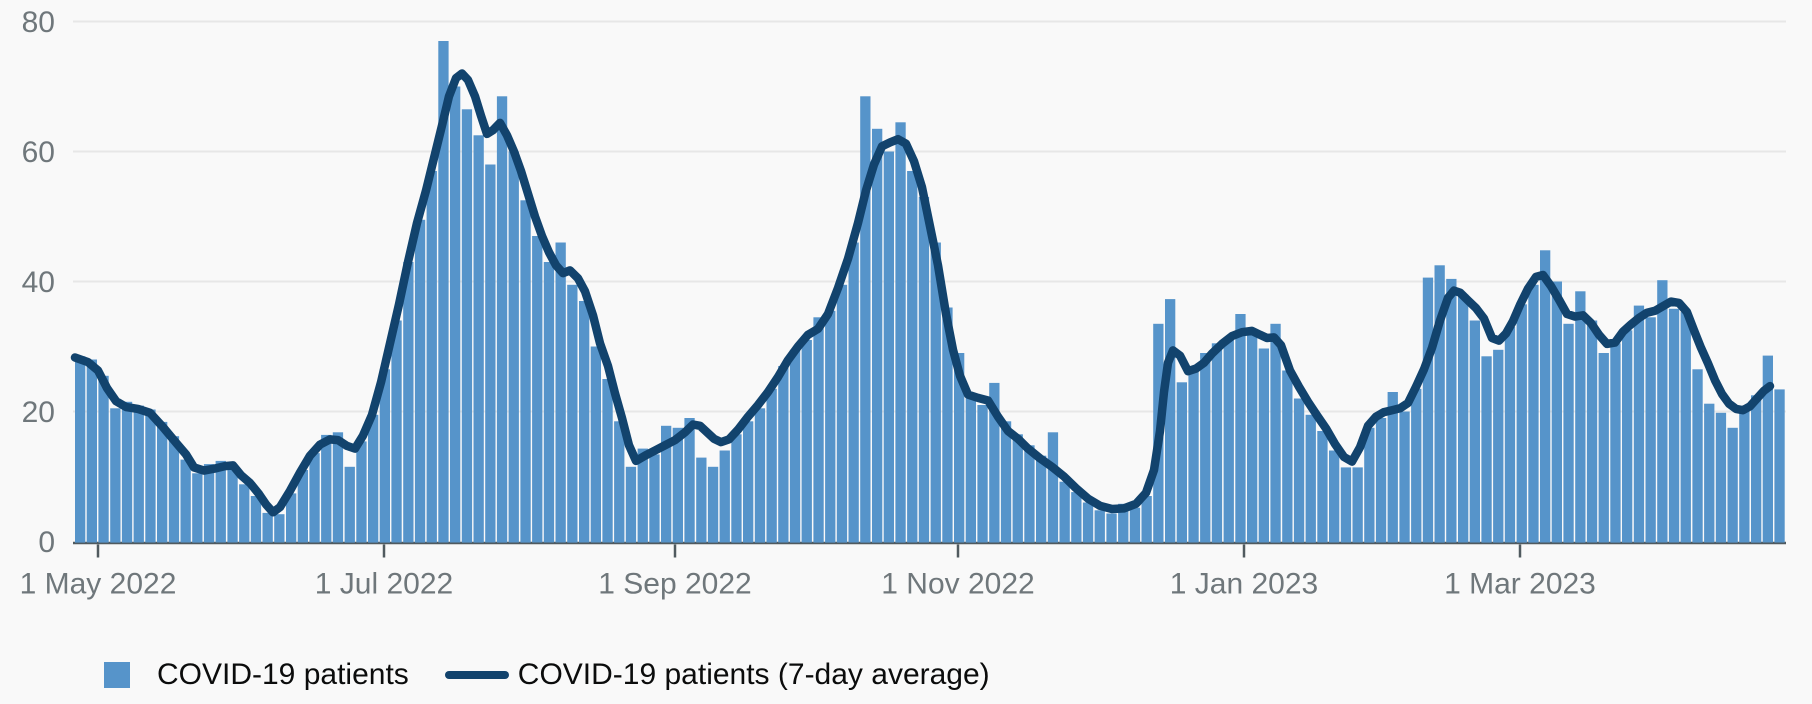 The height and width of the screenshot is (704, 1812). I want to click on x-tick-label: 1 Jan 2023, so click(1244, 584).